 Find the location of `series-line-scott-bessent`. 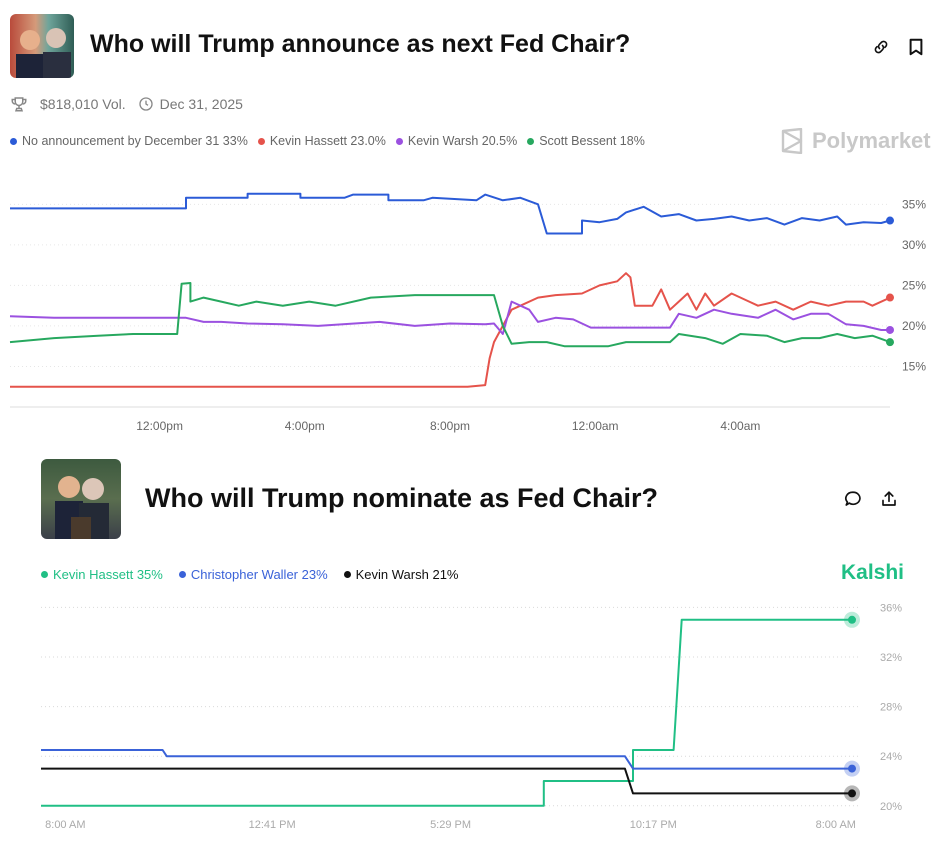

series-line-scott-bessent is located at coordinates (450, 315).